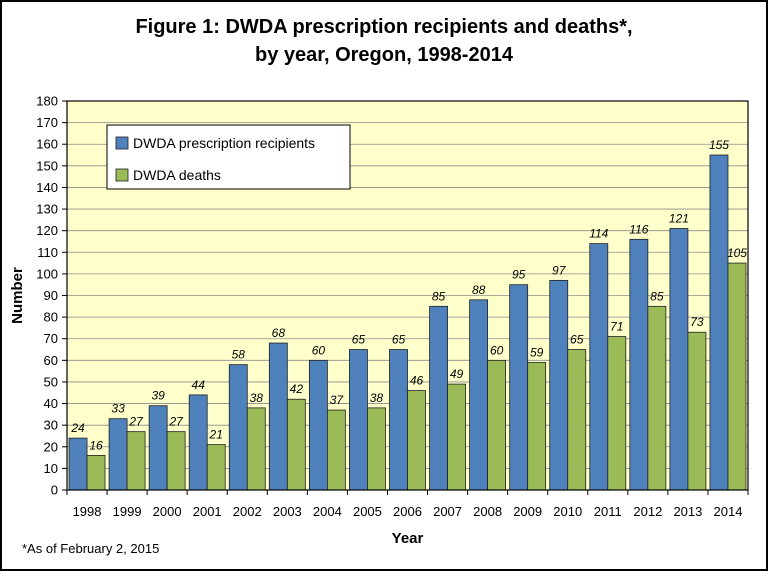  What do you see at coordinates (51, 446) in the screenshot?
I see `y-tick-label: 20` at bounding box center [51, 446].